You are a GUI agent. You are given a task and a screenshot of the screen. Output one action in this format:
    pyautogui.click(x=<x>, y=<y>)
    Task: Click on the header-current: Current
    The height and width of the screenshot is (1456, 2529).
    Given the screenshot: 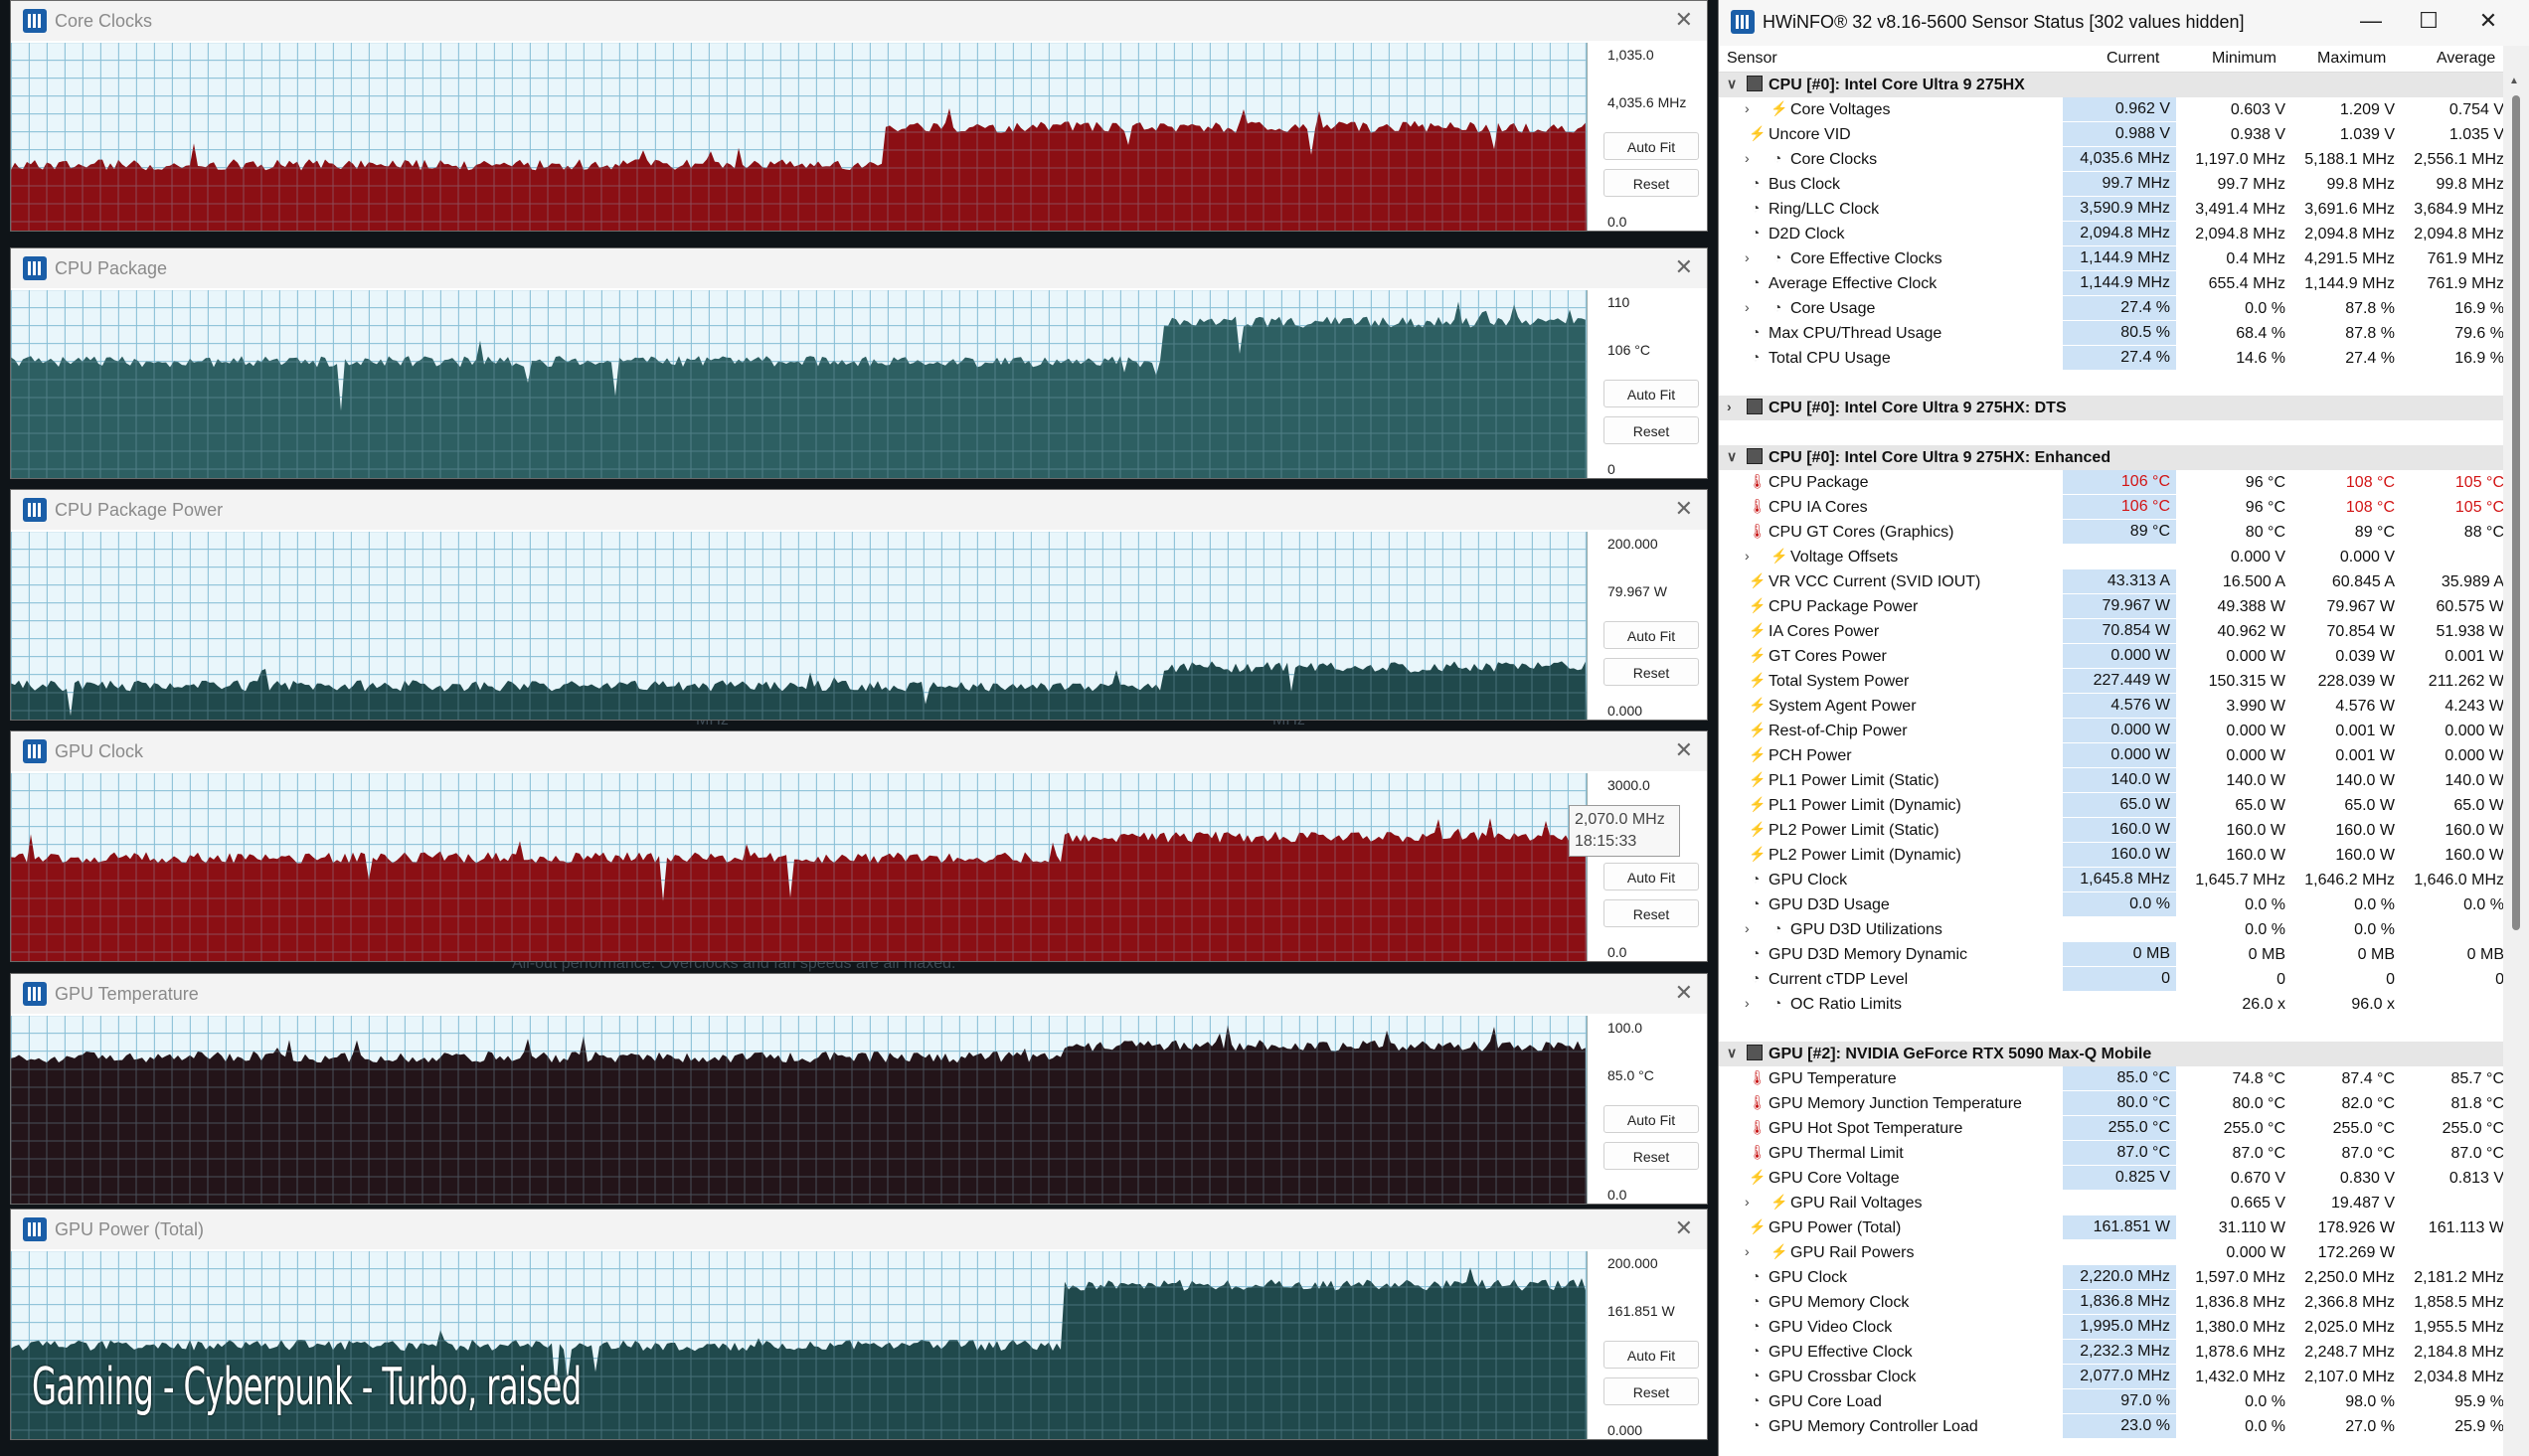 What is the action you would take?
    pyautogui.click(x=2134, y=58)
    